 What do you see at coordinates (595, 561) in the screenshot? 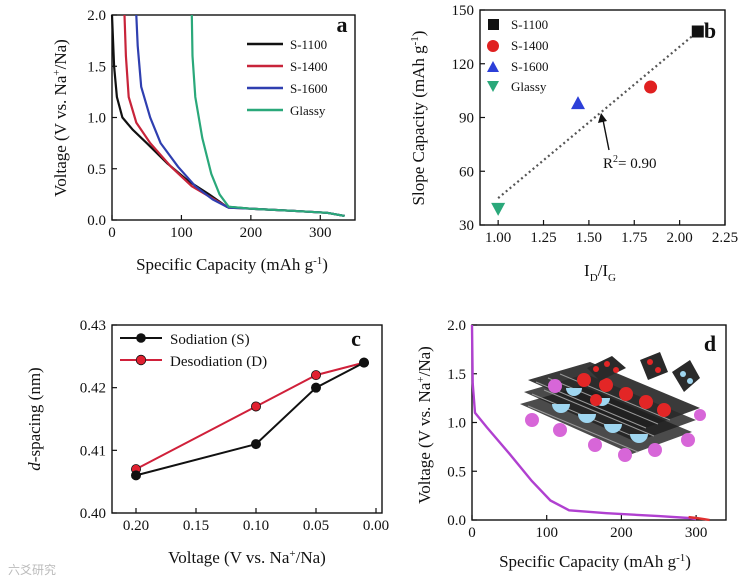
I see `panel-d-xlabel: Specific Capacity (mAh g-1)` at bounding box center [595, 561].